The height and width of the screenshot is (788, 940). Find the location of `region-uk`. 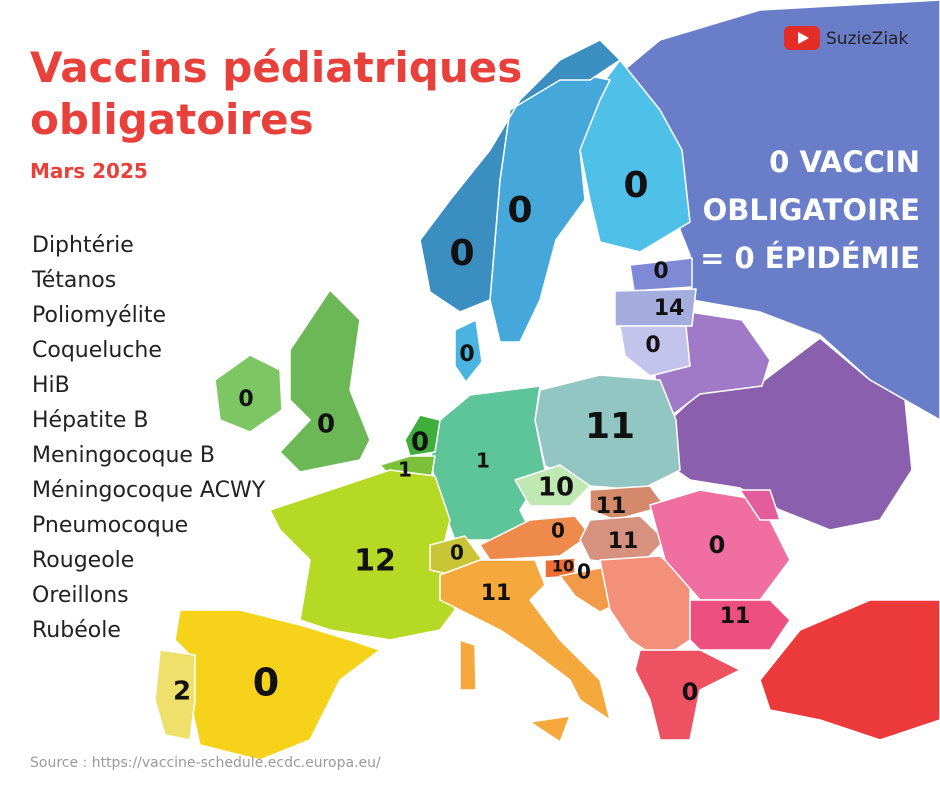

region-uk is located at coordinates (325, 381).